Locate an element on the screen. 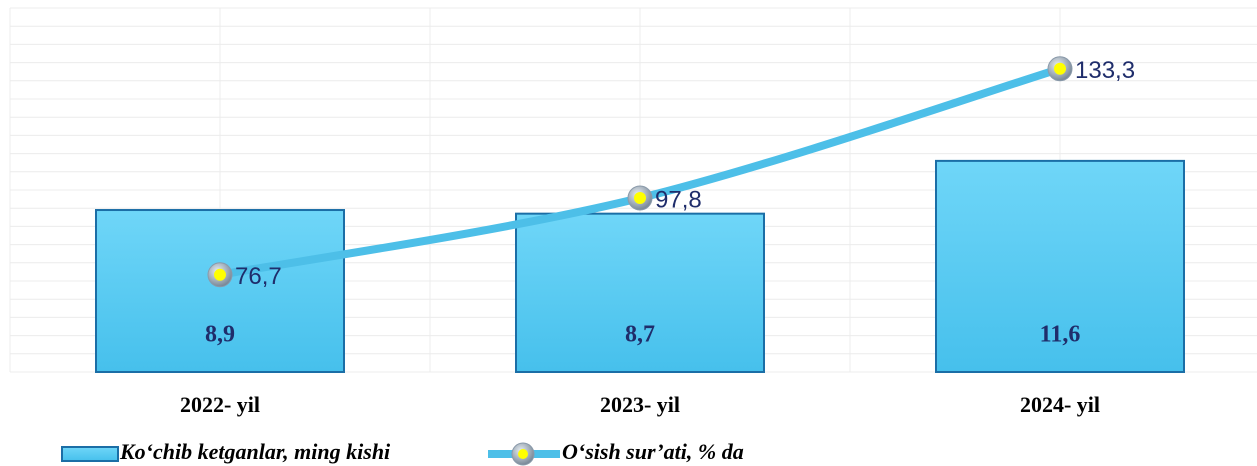 This screenshot has height=466, width=1257. legend-label: O‘sish sur’ati, % da is located at coordinates (653, 451).